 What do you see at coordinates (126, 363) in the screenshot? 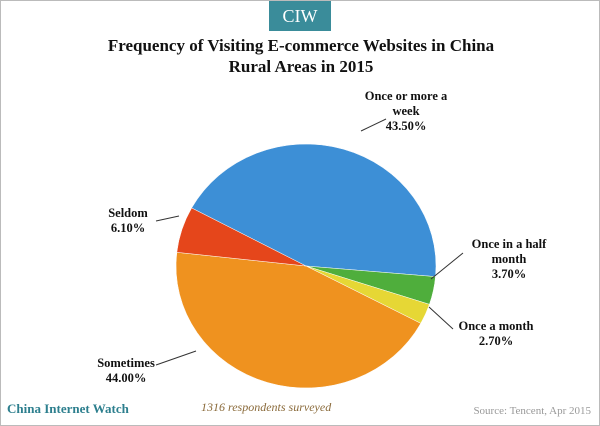
I see `category-label: Sometimes` at bounding box center [126, 363].